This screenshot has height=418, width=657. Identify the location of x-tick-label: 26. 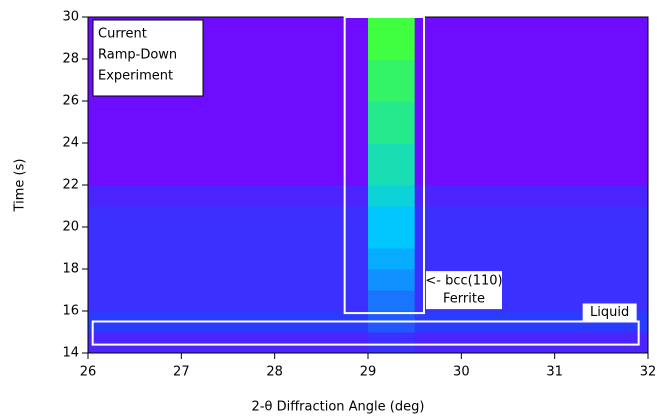
(88, 372).